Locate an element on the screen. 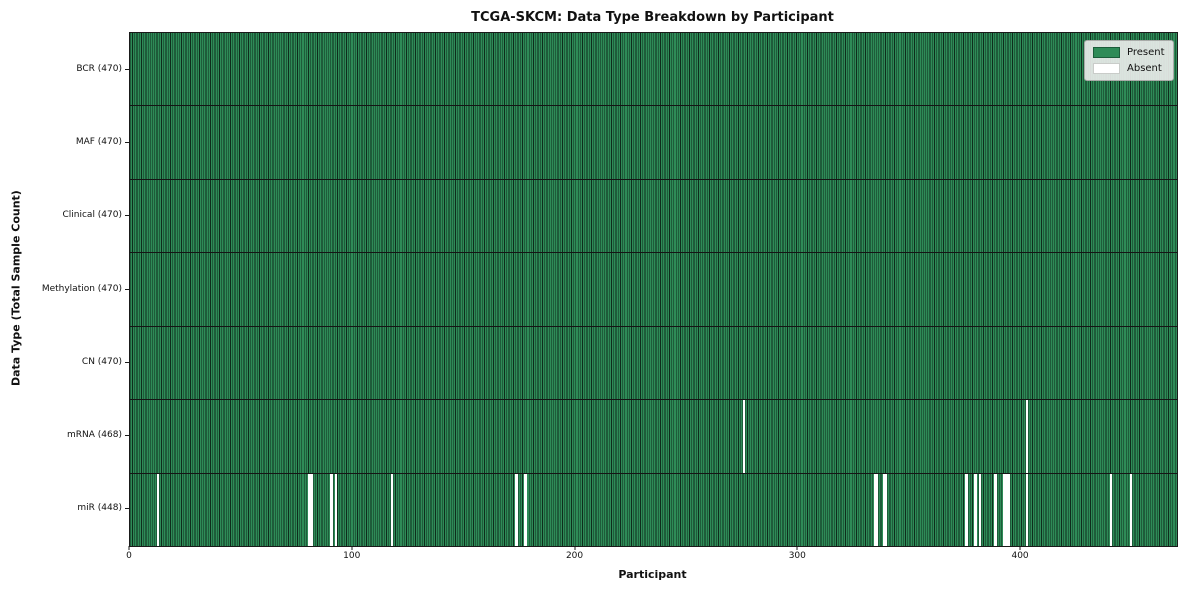 This screenshot has height=600, width=1200. row-Clinical is located at coordinates (653, 215).